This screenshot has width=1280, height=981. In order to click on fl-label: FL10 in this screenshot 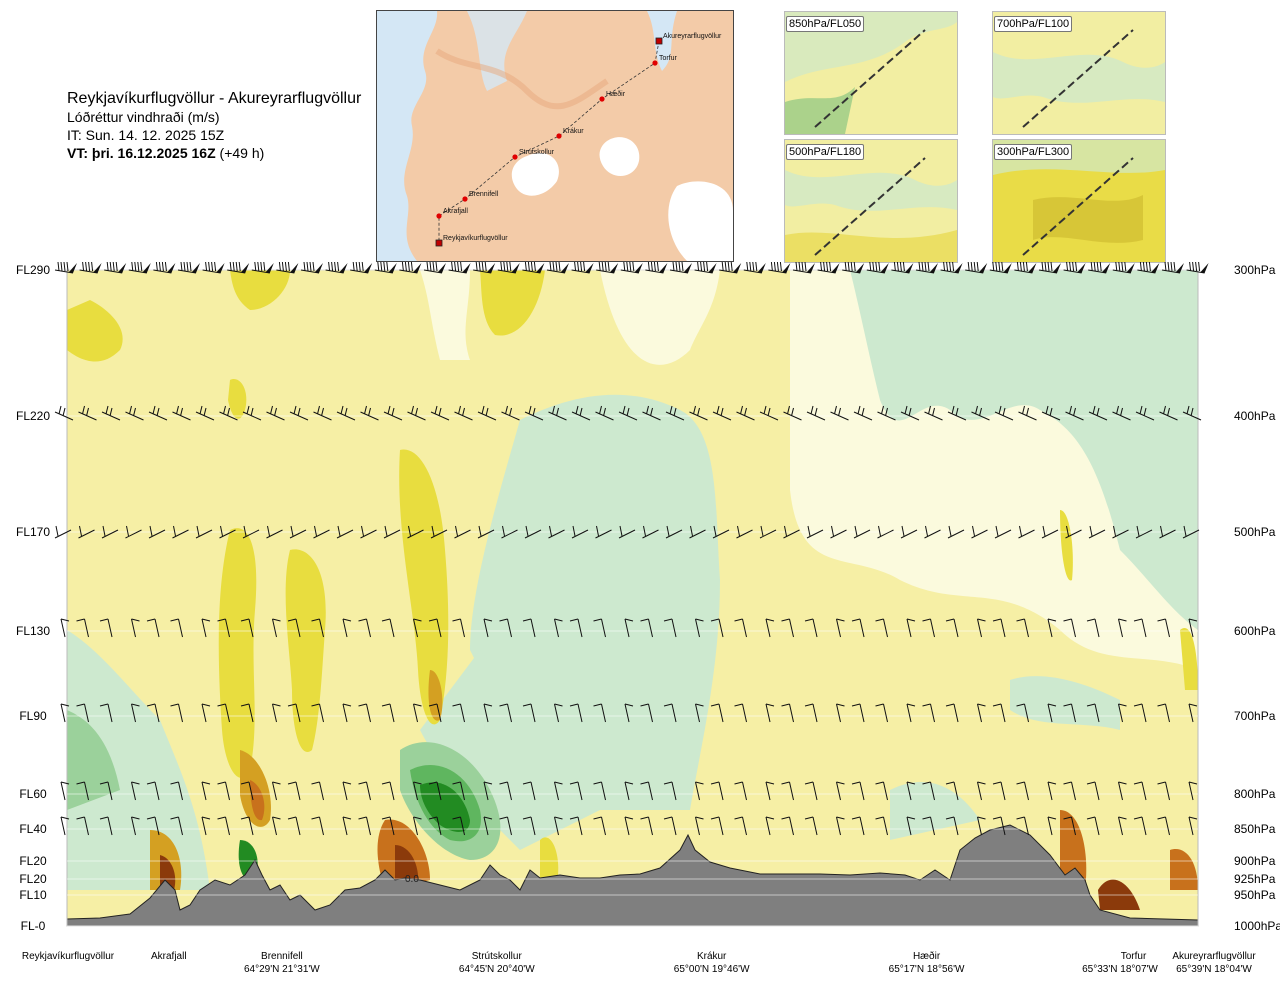, I will do `click(33, 895)`.